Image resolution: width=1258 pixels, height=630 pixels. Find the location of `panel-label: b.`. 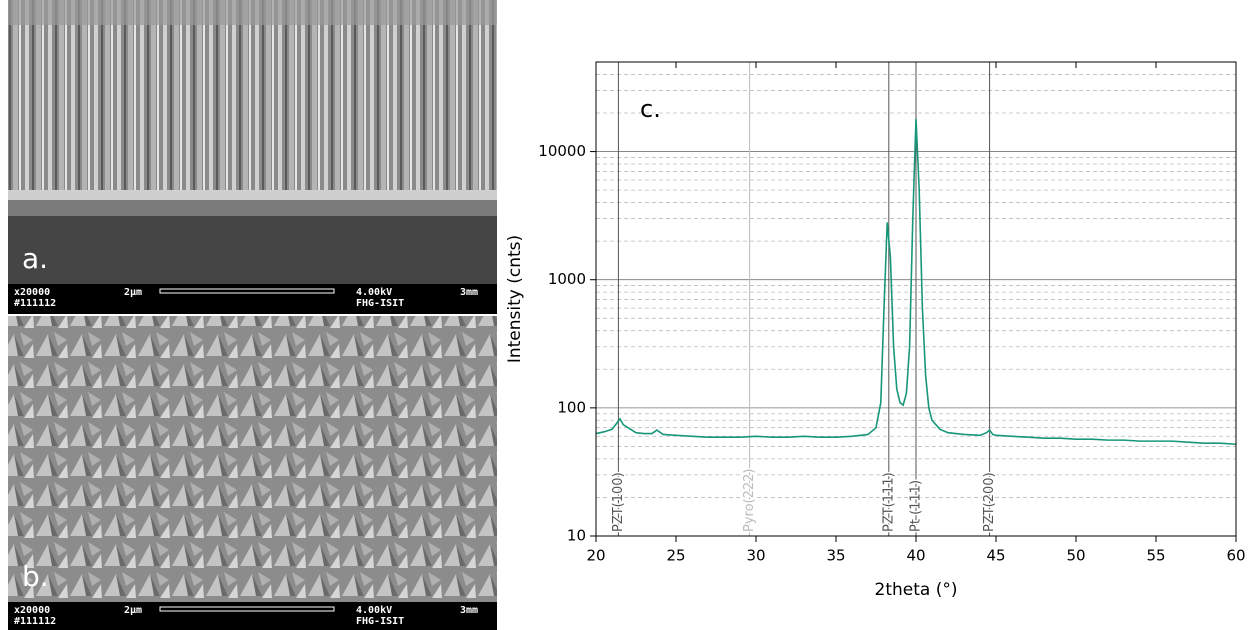

panel-label: b. is located at coordinates (35, 576).